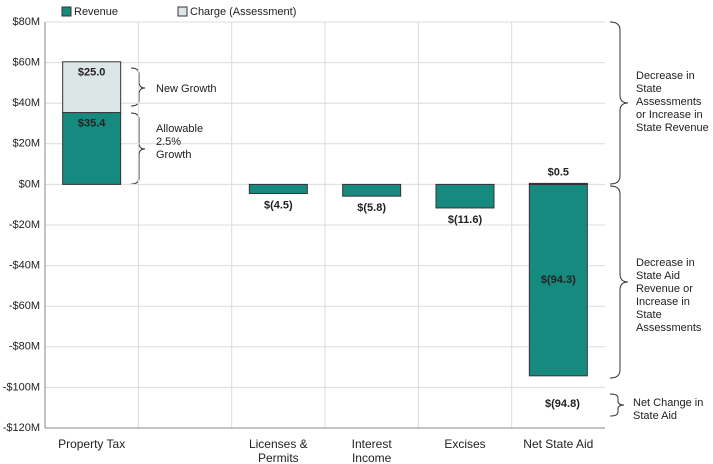 This screenshot has height=464, width=713. Describe the element at coordinates (26, 63) in the screenshot. I see `y-tick-label: $60M` at that location.